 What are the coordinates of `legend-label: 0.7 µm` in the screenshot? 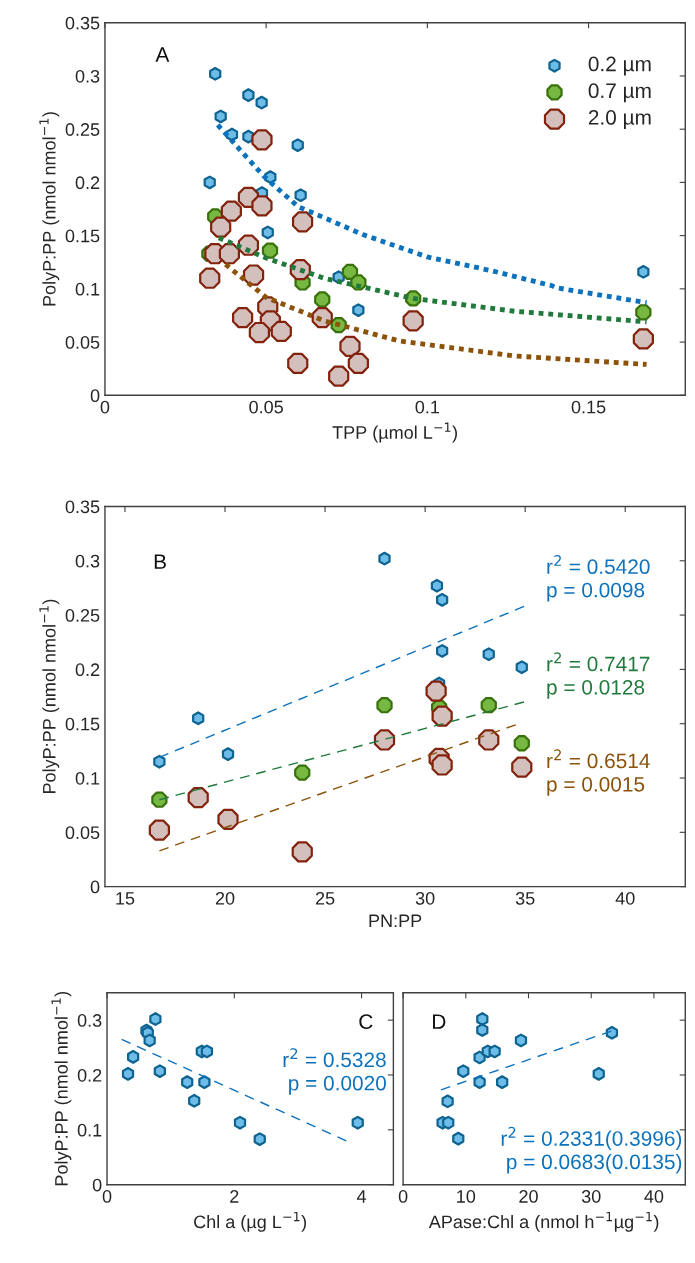 It's located at (619, 93).